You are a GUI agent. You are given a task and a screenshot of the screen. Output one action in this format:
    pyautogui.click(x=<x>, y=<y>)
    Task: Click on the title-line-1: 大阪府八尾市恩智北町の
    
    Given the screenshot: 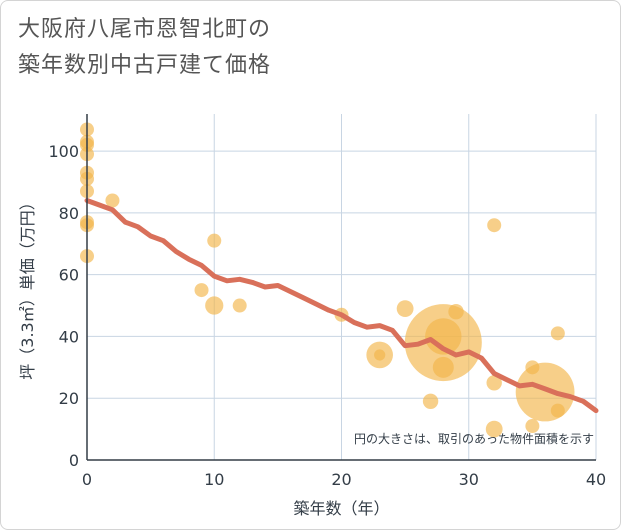 What is the action you would take?
    pyautogui.click(x=145, y=29)
    